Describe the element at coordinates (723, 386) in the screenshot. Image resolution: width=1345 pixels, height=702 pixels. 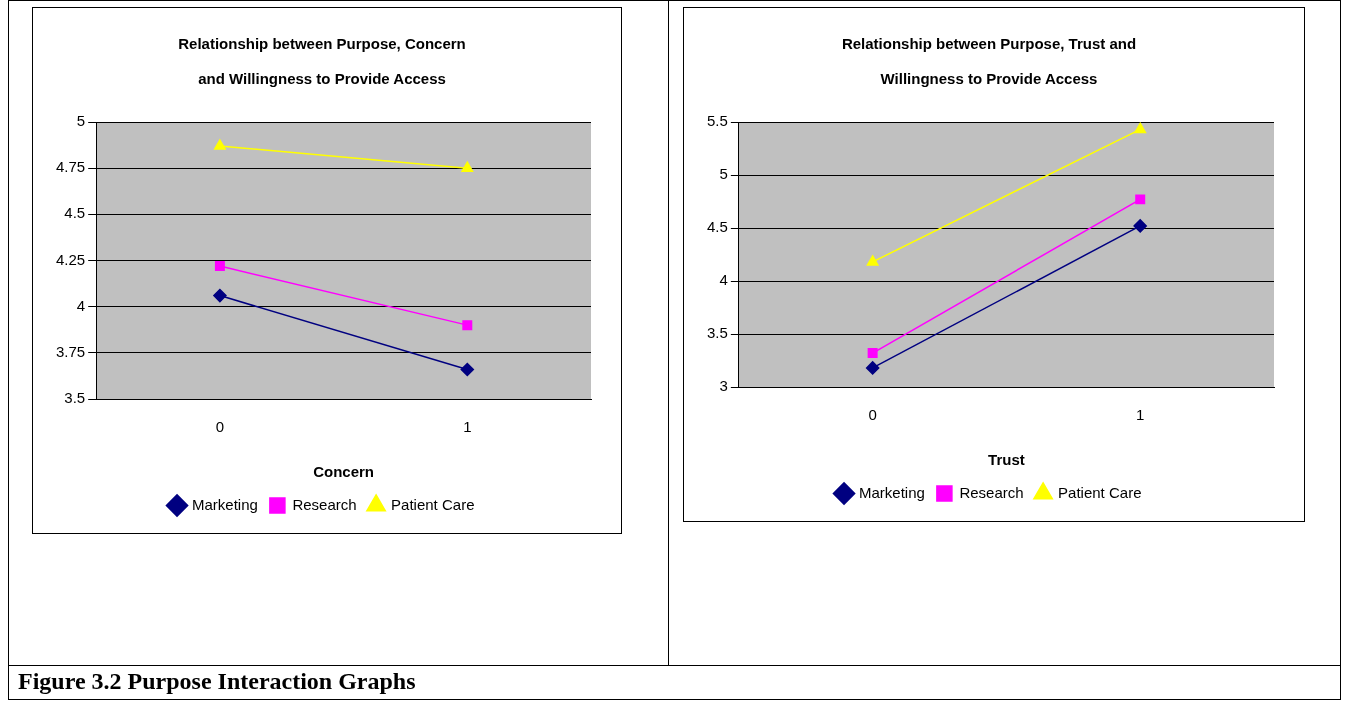
I see `y-tick-label: 3` at that location.